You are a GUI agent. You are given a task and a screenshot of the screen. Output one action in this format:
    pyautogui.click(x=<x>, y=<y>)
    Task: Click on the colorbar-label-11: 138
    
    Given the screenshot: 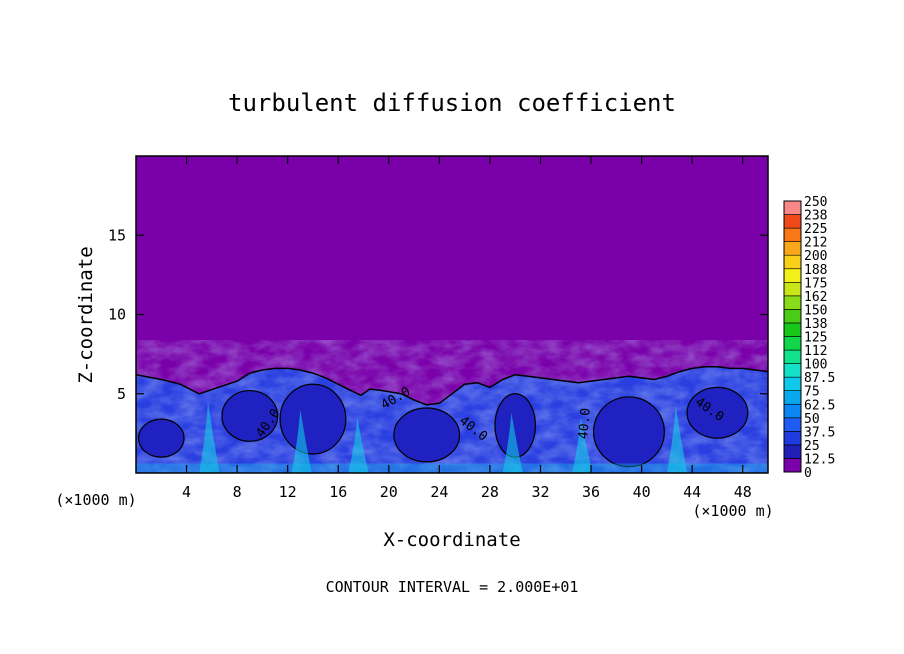 What is the action you would take?
    pyautogui.click(x=815, y=324)
    